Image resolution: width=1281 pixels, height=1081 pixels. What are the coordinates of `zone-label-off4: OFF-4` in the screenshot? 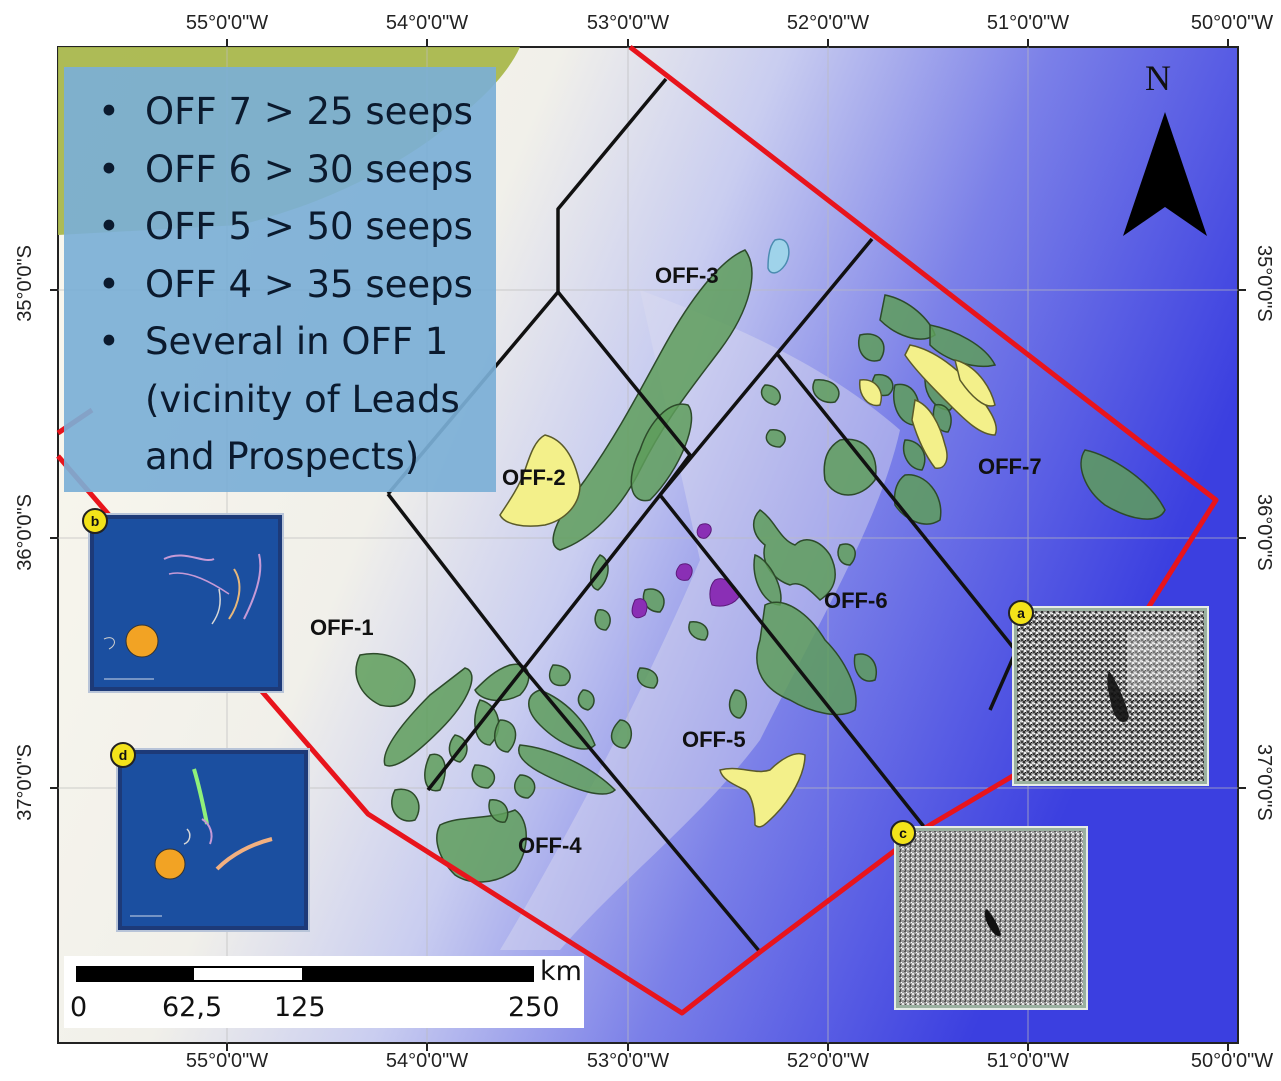 It's located at (550, 845).